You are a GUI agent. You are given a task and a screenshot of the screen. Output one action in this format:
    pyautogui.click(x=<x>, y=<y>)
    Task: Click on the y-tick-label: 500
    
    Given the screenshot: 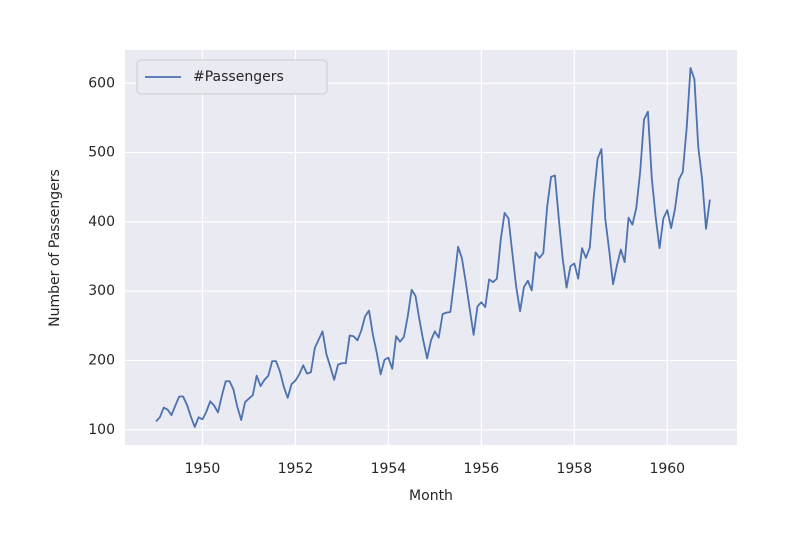 What is the action you would take?
    pyautogui.click(x=101, y=153)
    